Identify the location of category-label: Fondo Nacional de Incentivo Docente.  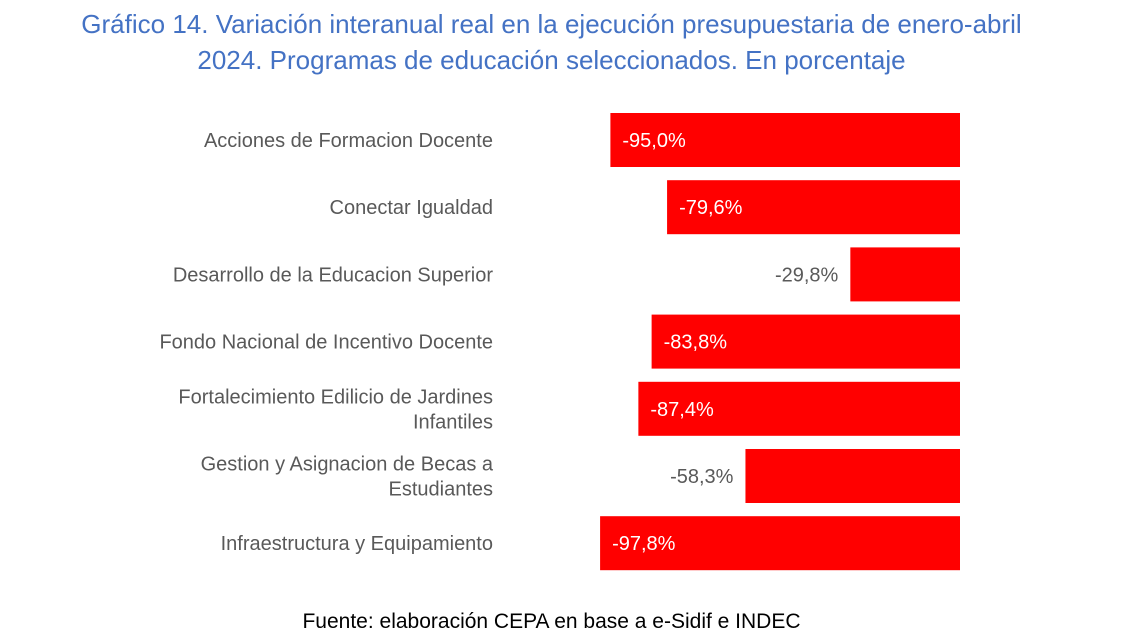
(326, 343).